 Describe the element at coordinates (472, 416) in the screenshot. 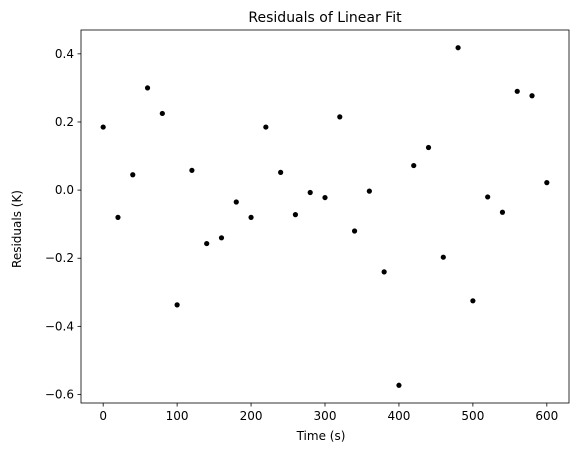

I see `x-tick-label: 500` at that location.